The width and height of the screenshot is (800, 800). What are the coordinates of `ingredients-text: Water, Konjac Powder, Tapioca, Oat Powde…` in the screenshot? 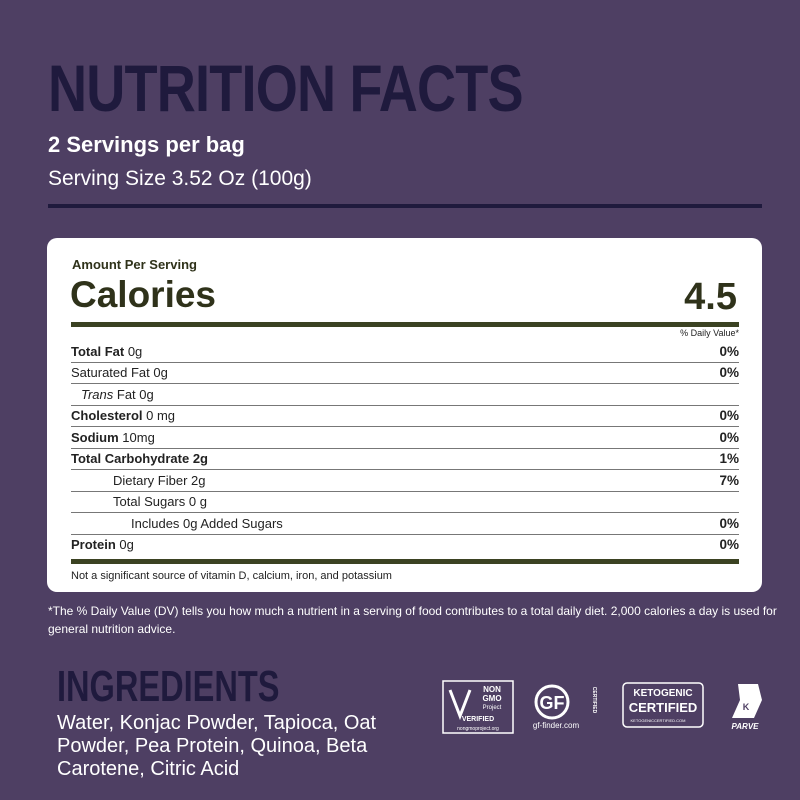 It's located at (217, 746).